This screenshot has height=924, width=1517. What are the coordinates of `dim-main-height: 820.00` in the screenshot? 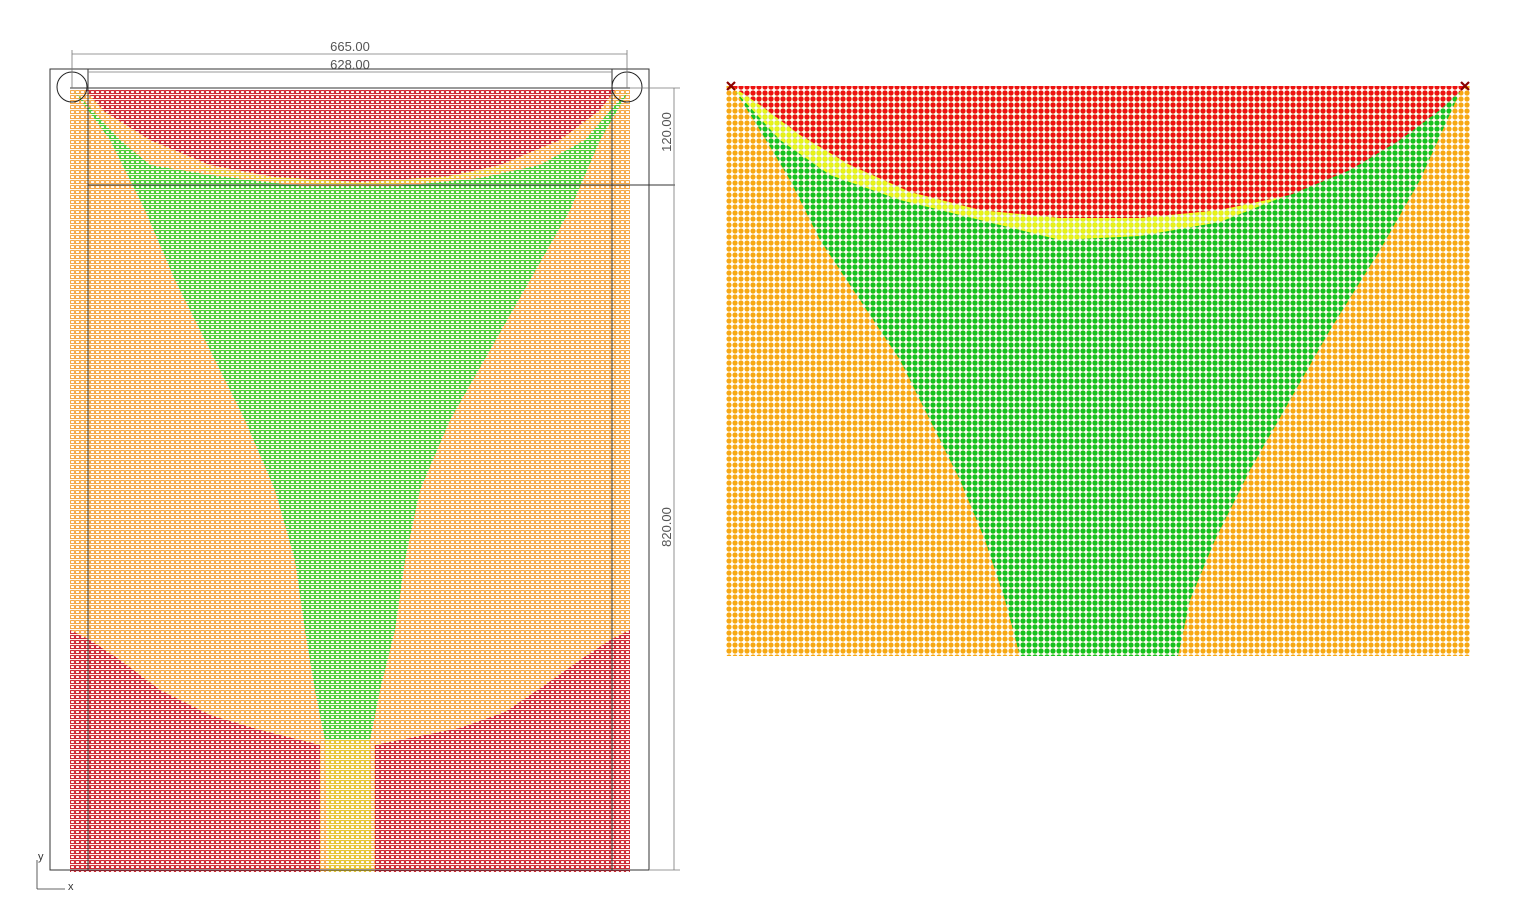 It's located at (666, 527).